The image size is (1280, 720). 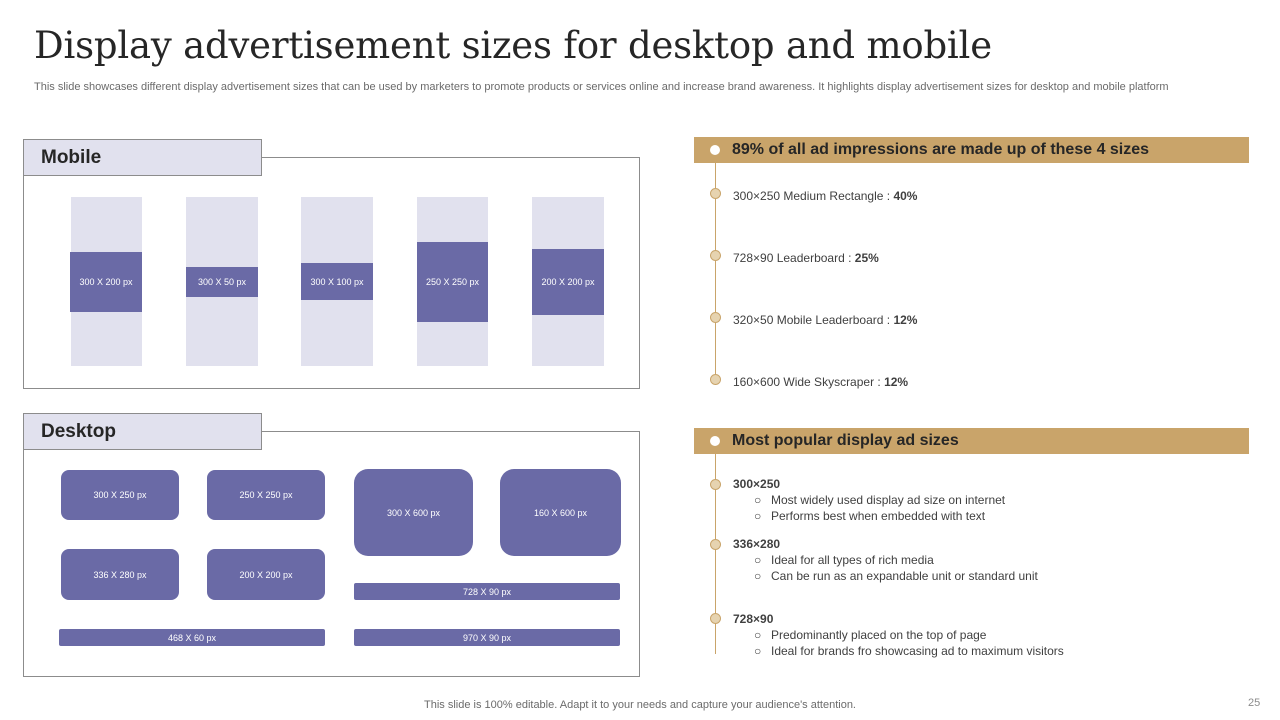 What do you see at coordinates (757, 544) in the screenshot?
I see `popular-size: 336×280` at bounding box center [757, 544].